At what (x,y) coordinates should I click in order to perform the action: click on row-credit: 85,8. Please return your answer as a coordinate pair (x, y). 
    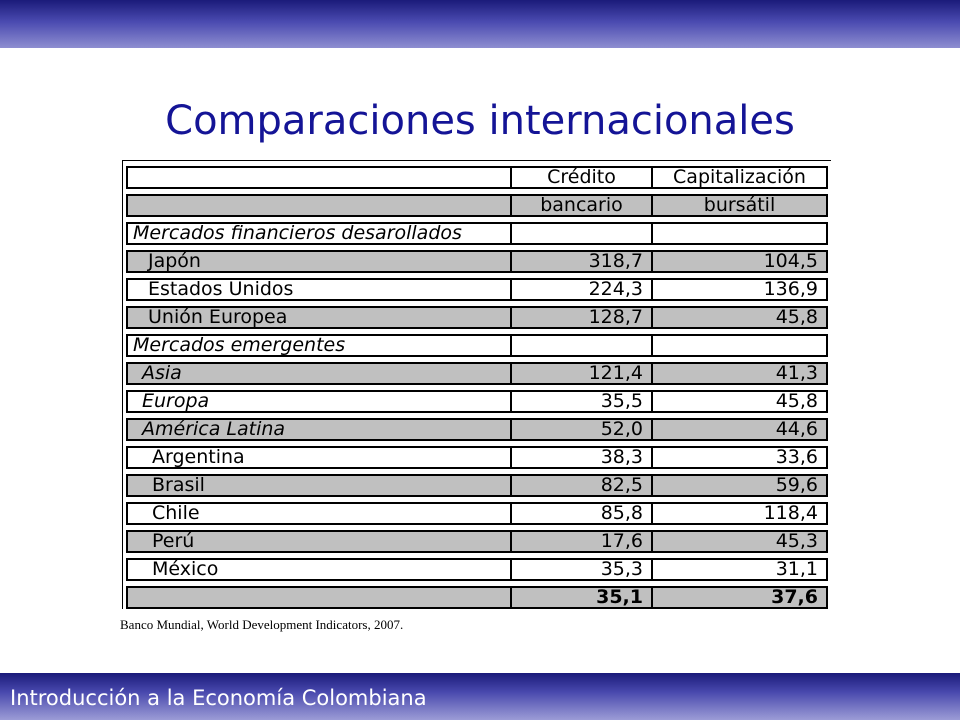
    Looking at the image, I should click on (581, 513).